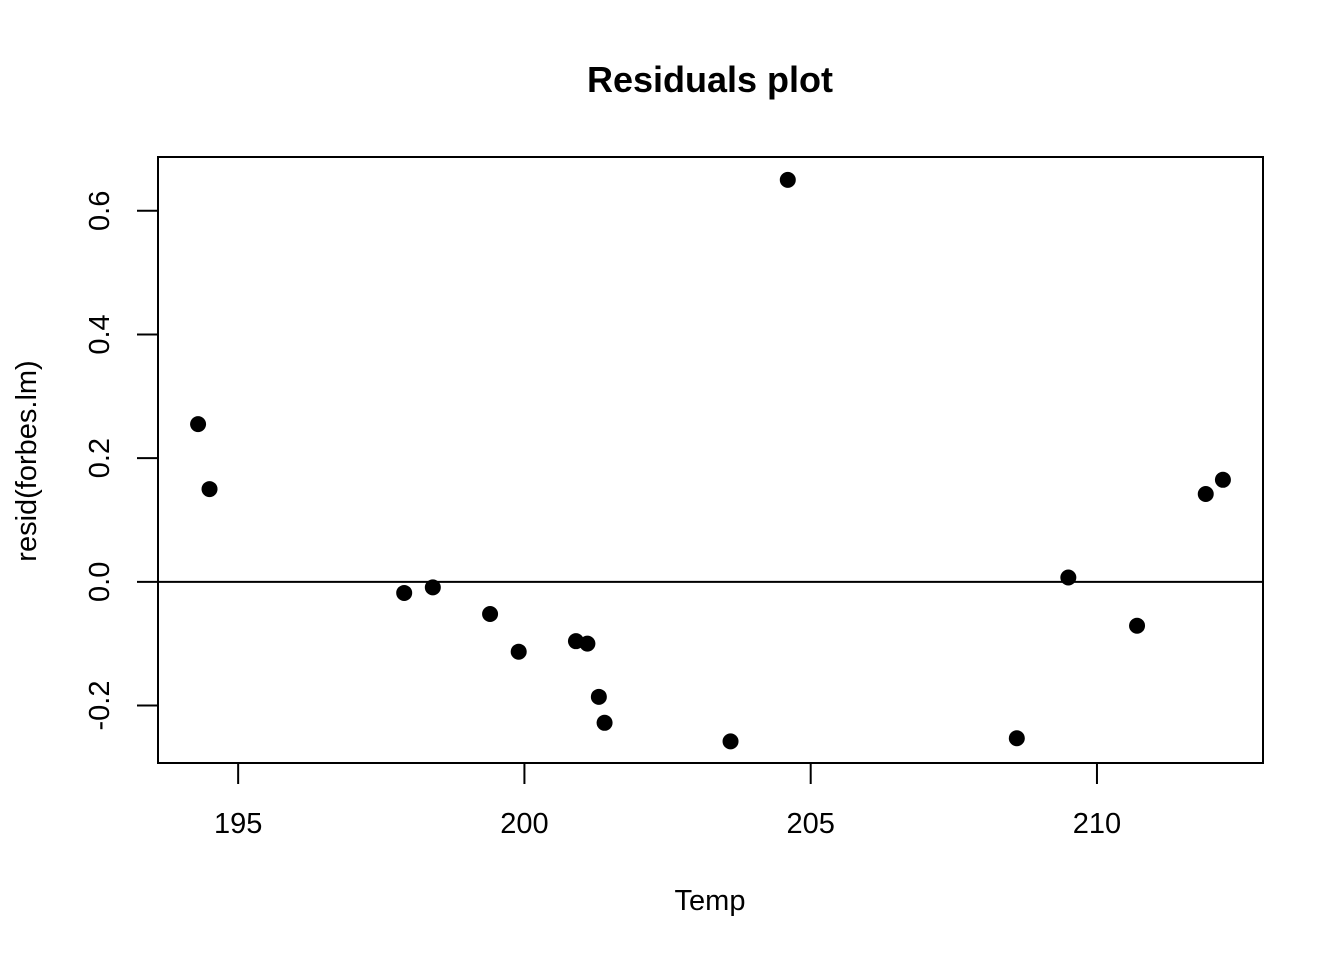 The width and height of the screenshot is (1344, 960). I want to click on y-tick-label: 0.0, so click(100, 582).